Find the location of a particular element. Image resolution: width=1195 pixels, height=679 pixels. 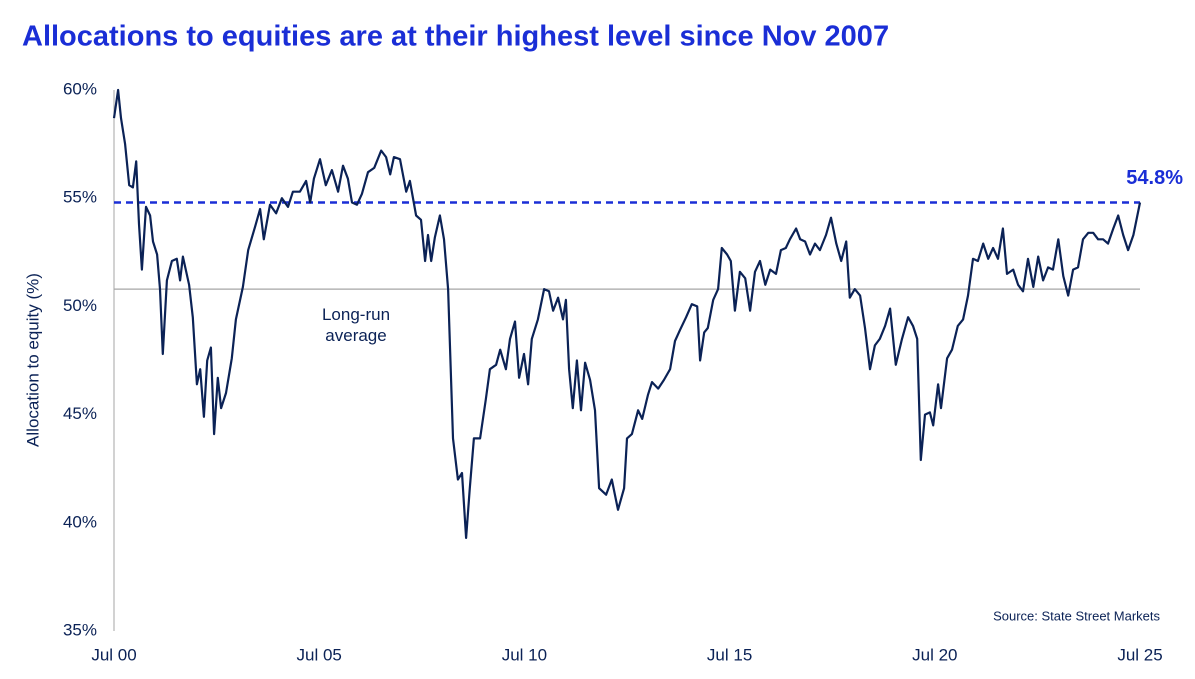

y-tick-label: 60% is located at coordinates (80, 88).